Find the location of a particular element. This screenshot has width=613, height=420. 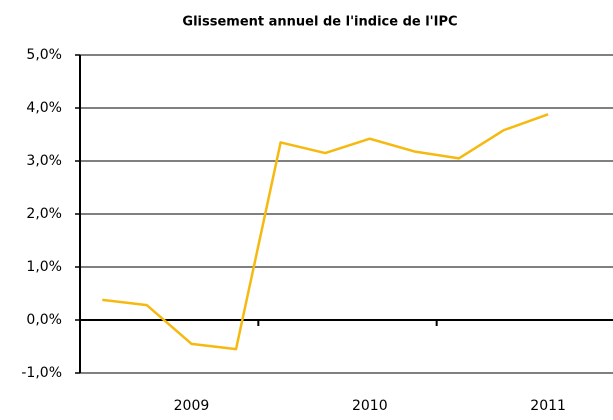

y-tick-label: 0,0% is located at coordinates (44, 320).